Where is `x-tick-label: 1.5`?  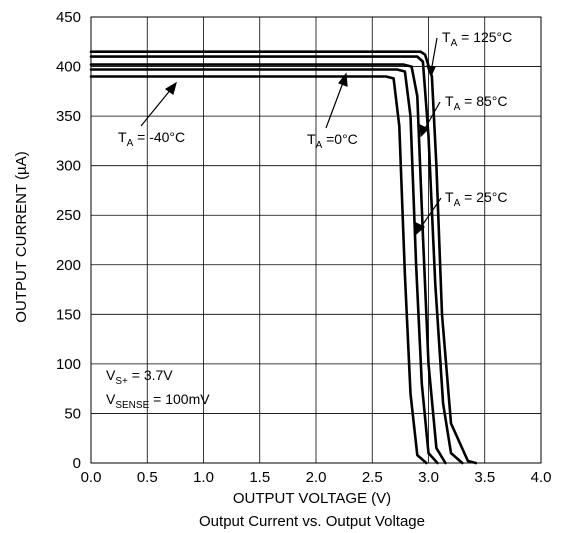
x-tick-label: 1.5 is located at coordinates (259, 477).